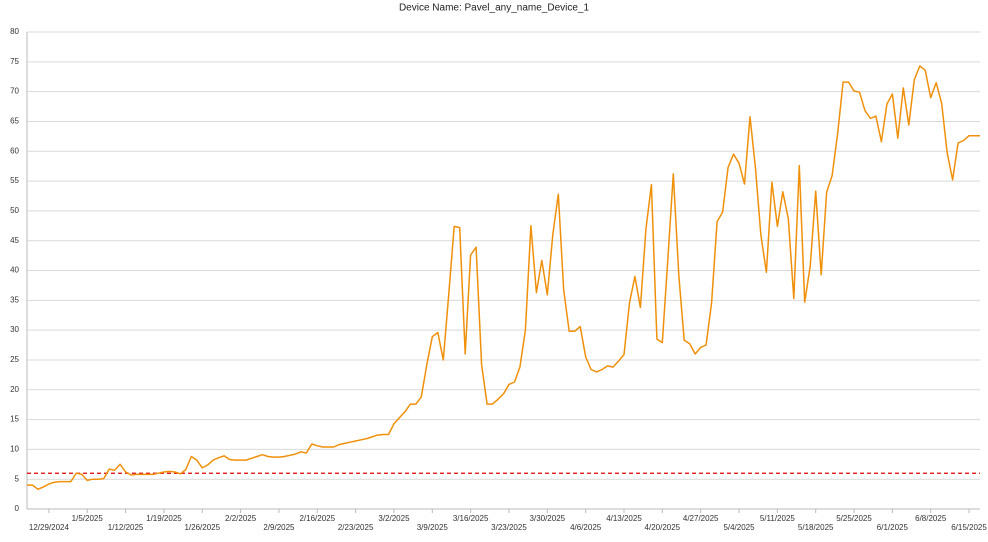  Describe the element at coordinates (241, 518) in the screenshot. I see `x-tick-label: 2/2/2025` at that location.